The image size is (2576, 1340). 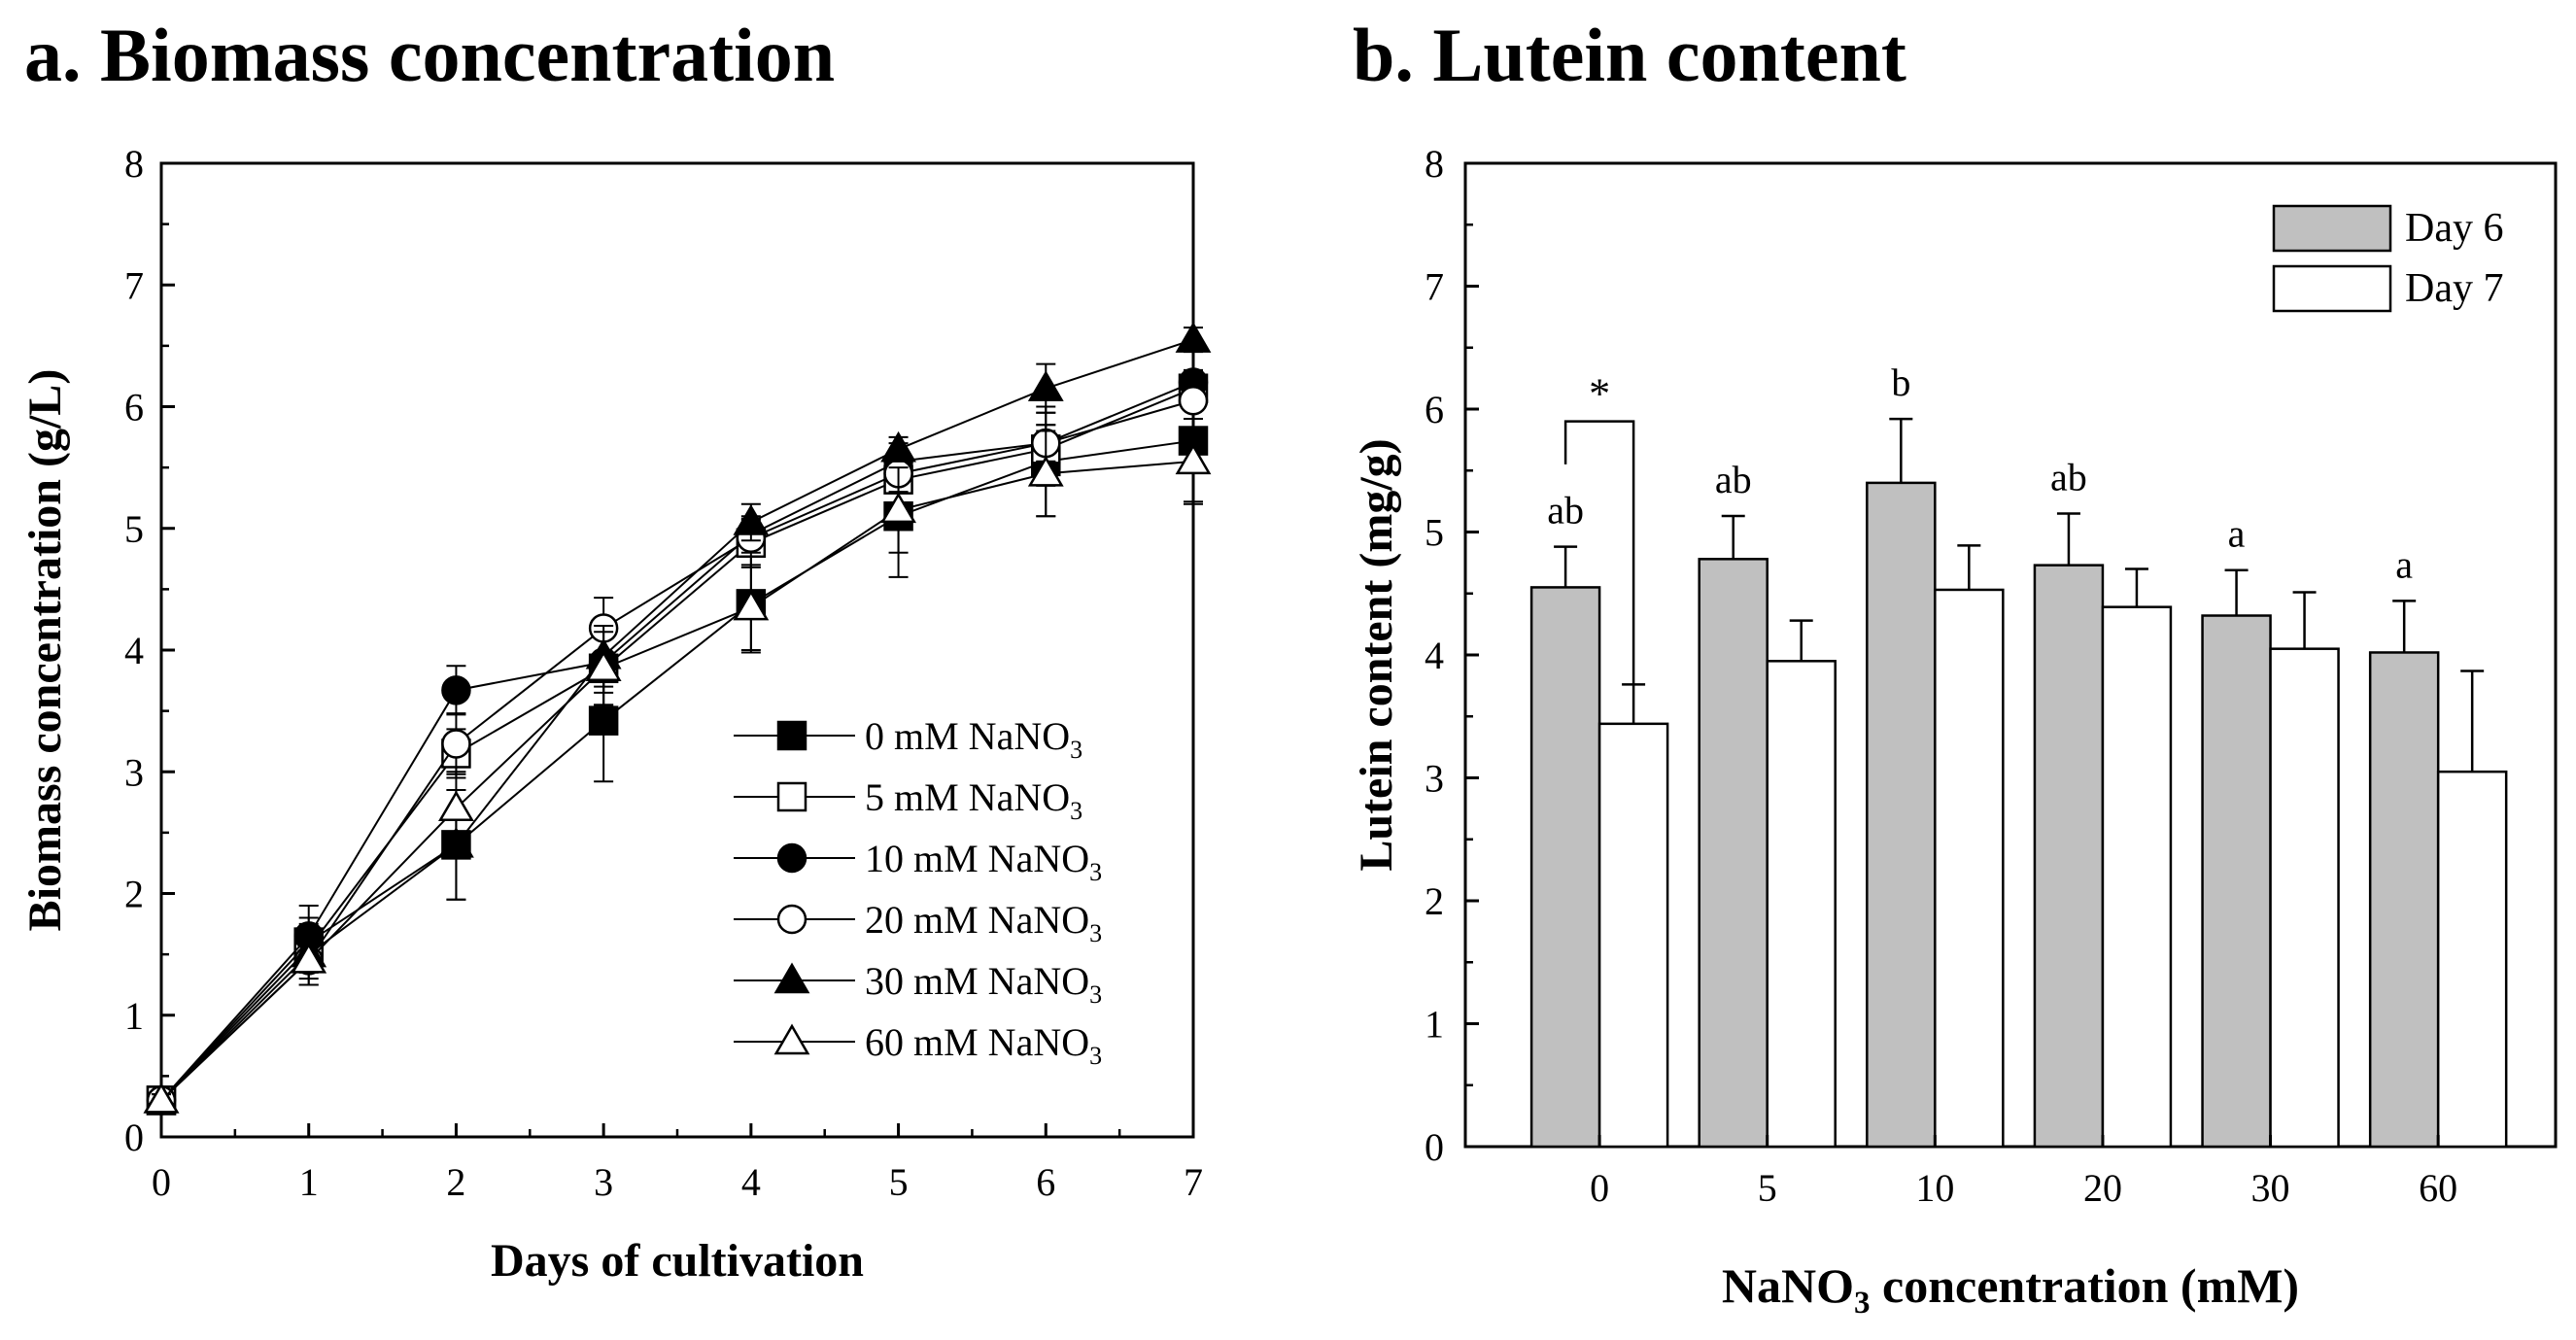 What do you see at coordinates (2454, 228) in the screenshot?
I see `legend-label: Day 6` at bounding box center [2454, 228].